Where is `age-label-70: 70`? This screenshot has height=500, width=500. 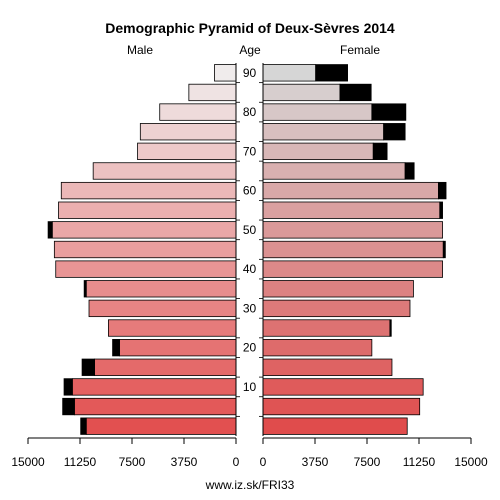
age-label-70: 70 is located at coordinates (250, 151).